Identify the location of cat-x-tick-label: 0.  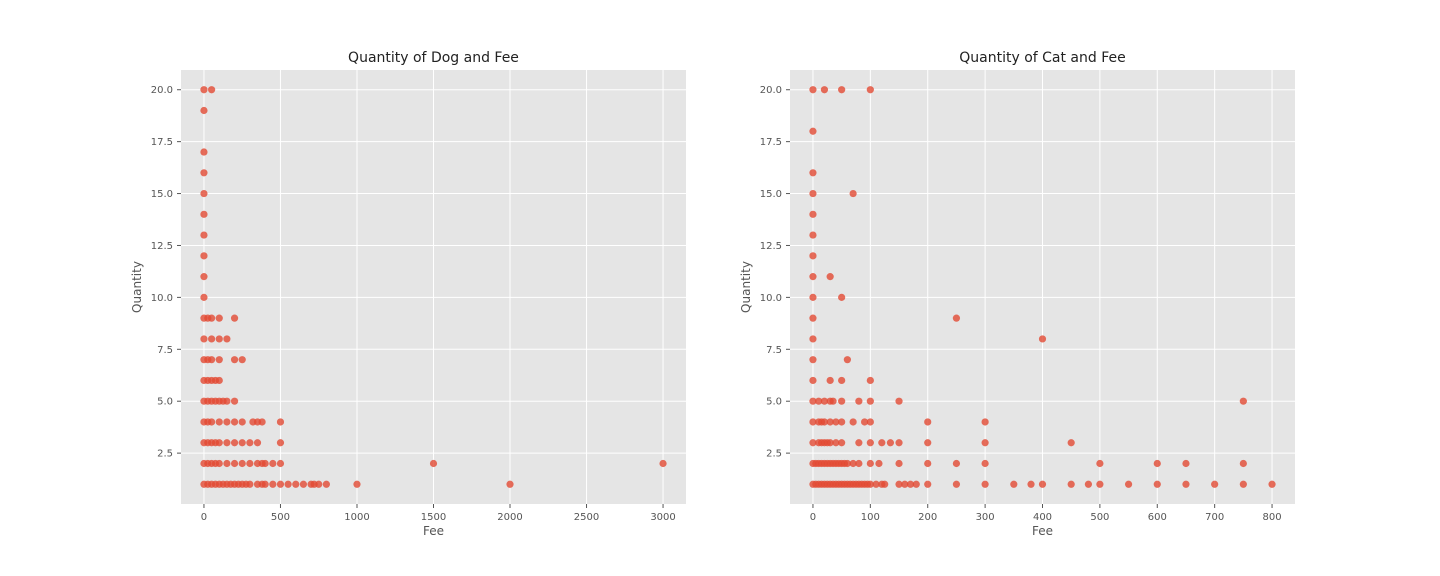
(813, 517).